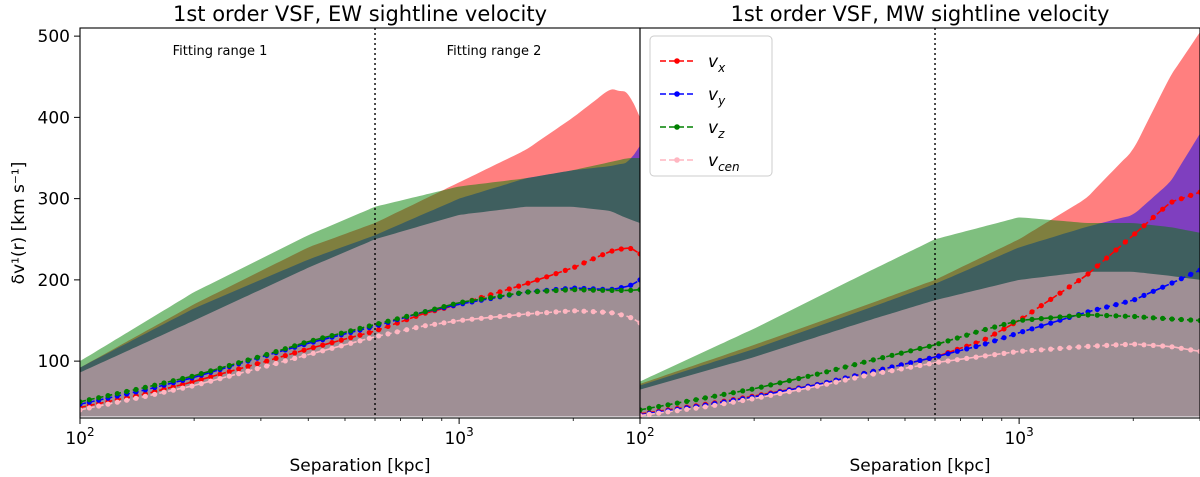  Describe the element at coordinates (677, 94) in the screenshot. I see `legend-marker` at that location.